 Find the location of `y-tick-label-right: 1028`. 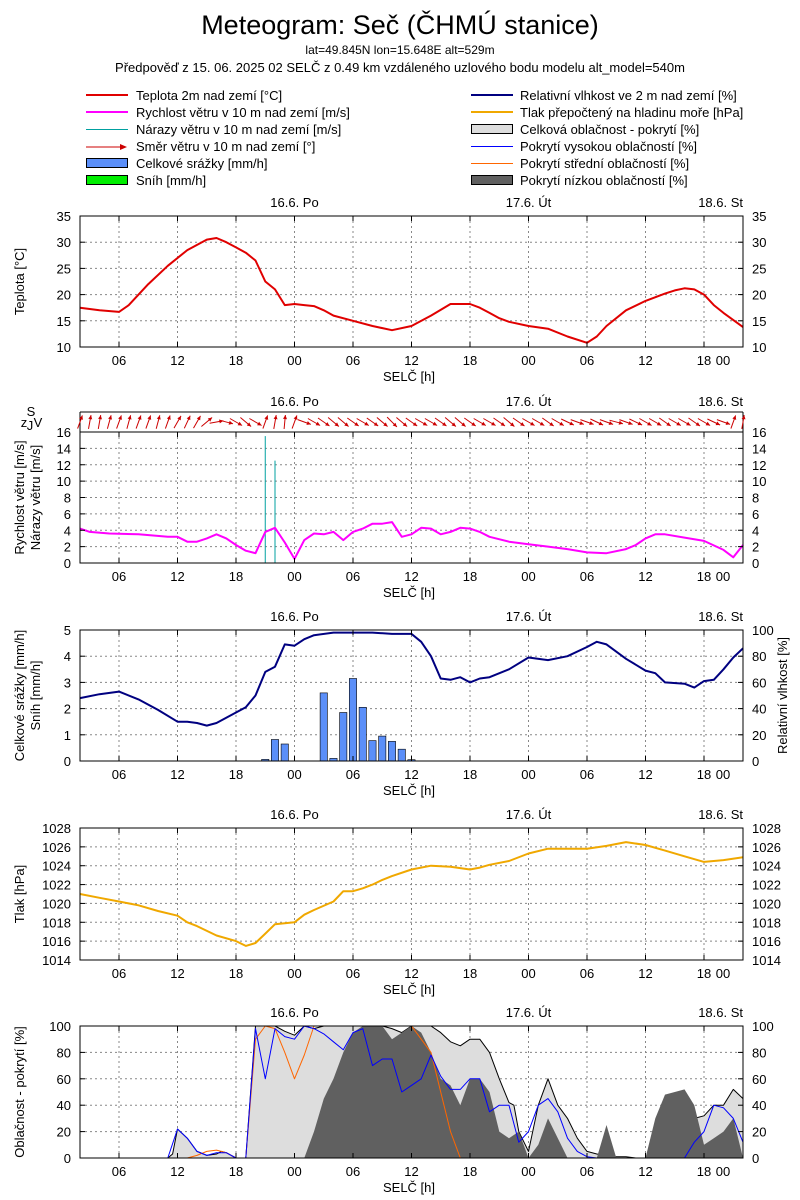

y-tick-label-right: 1028 is located at coordinates (766, 828).